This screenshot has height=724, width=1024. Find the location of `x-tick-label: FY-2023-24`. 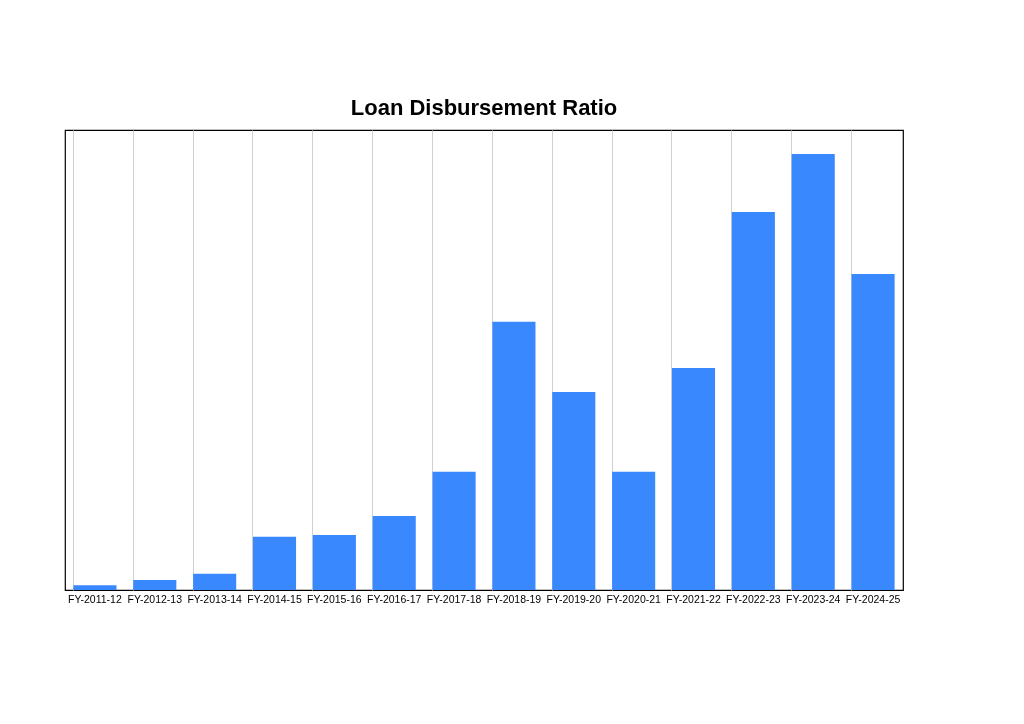

x-tick-label: FY-2023-24 is located at coordinates (813, 598).